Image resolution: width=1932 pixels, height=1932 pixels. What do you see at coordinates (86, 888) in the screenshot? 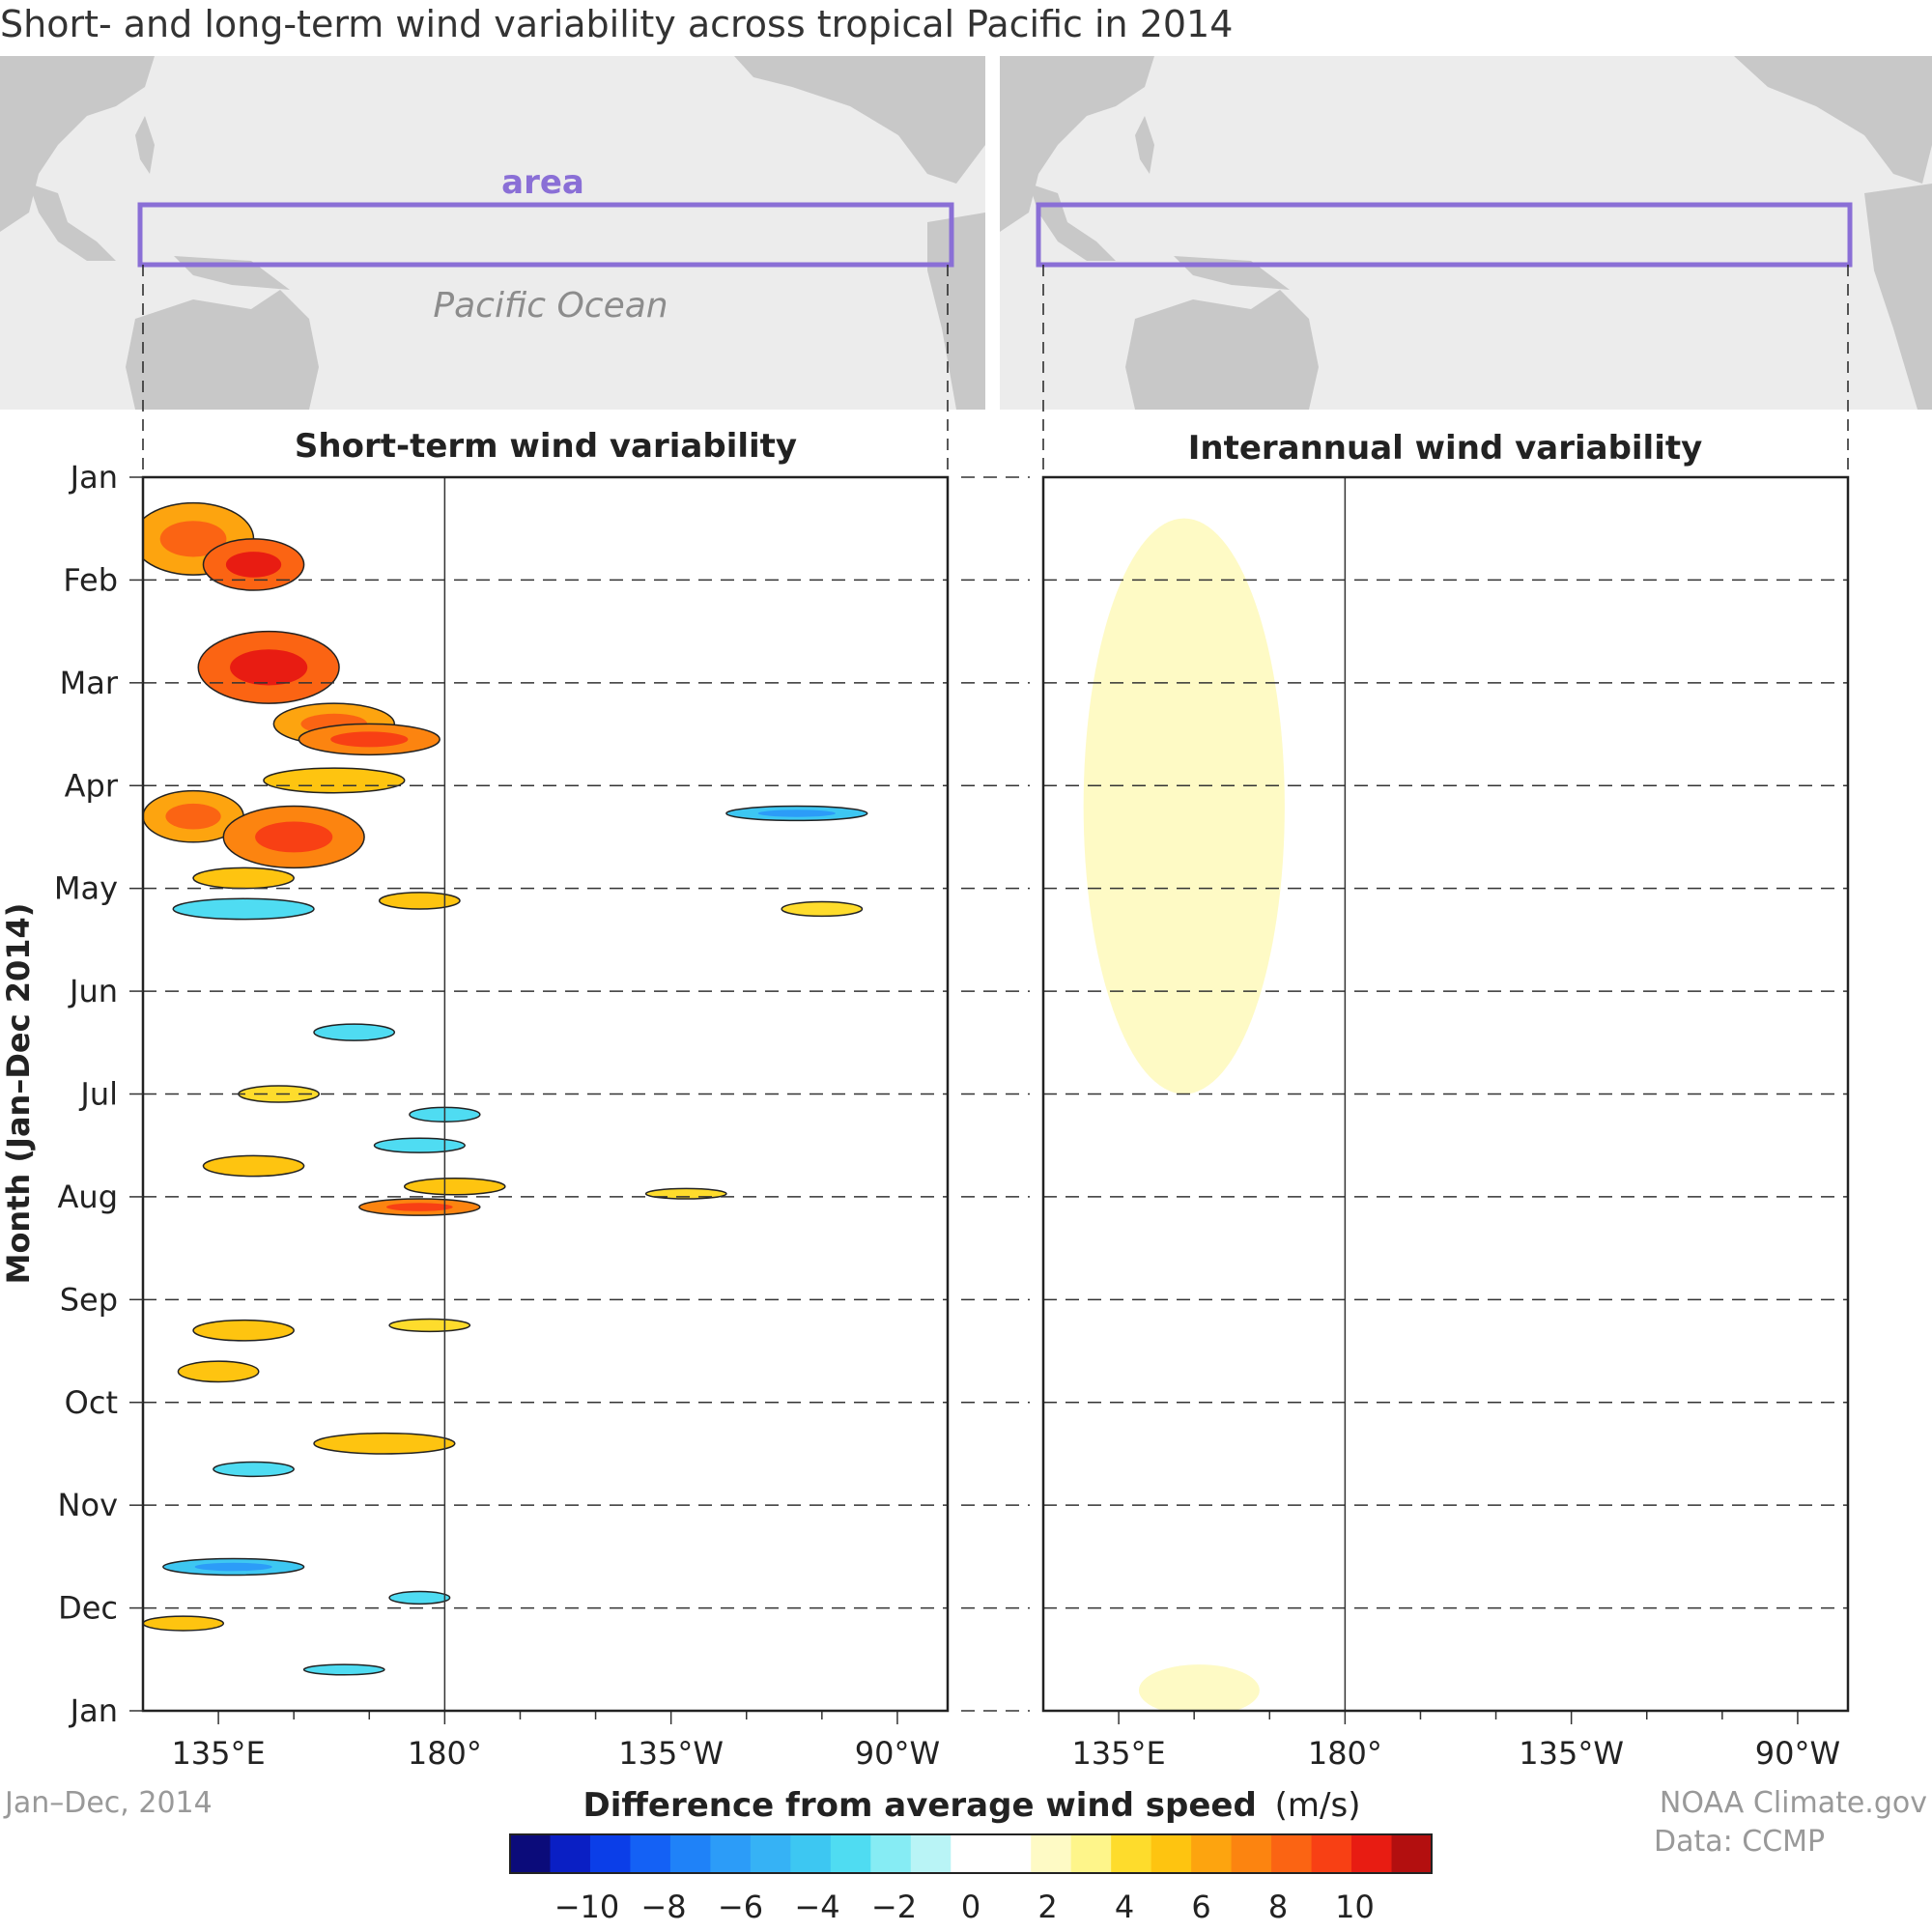
I see `y-tick-label: May` at bounding box center [86, 888].